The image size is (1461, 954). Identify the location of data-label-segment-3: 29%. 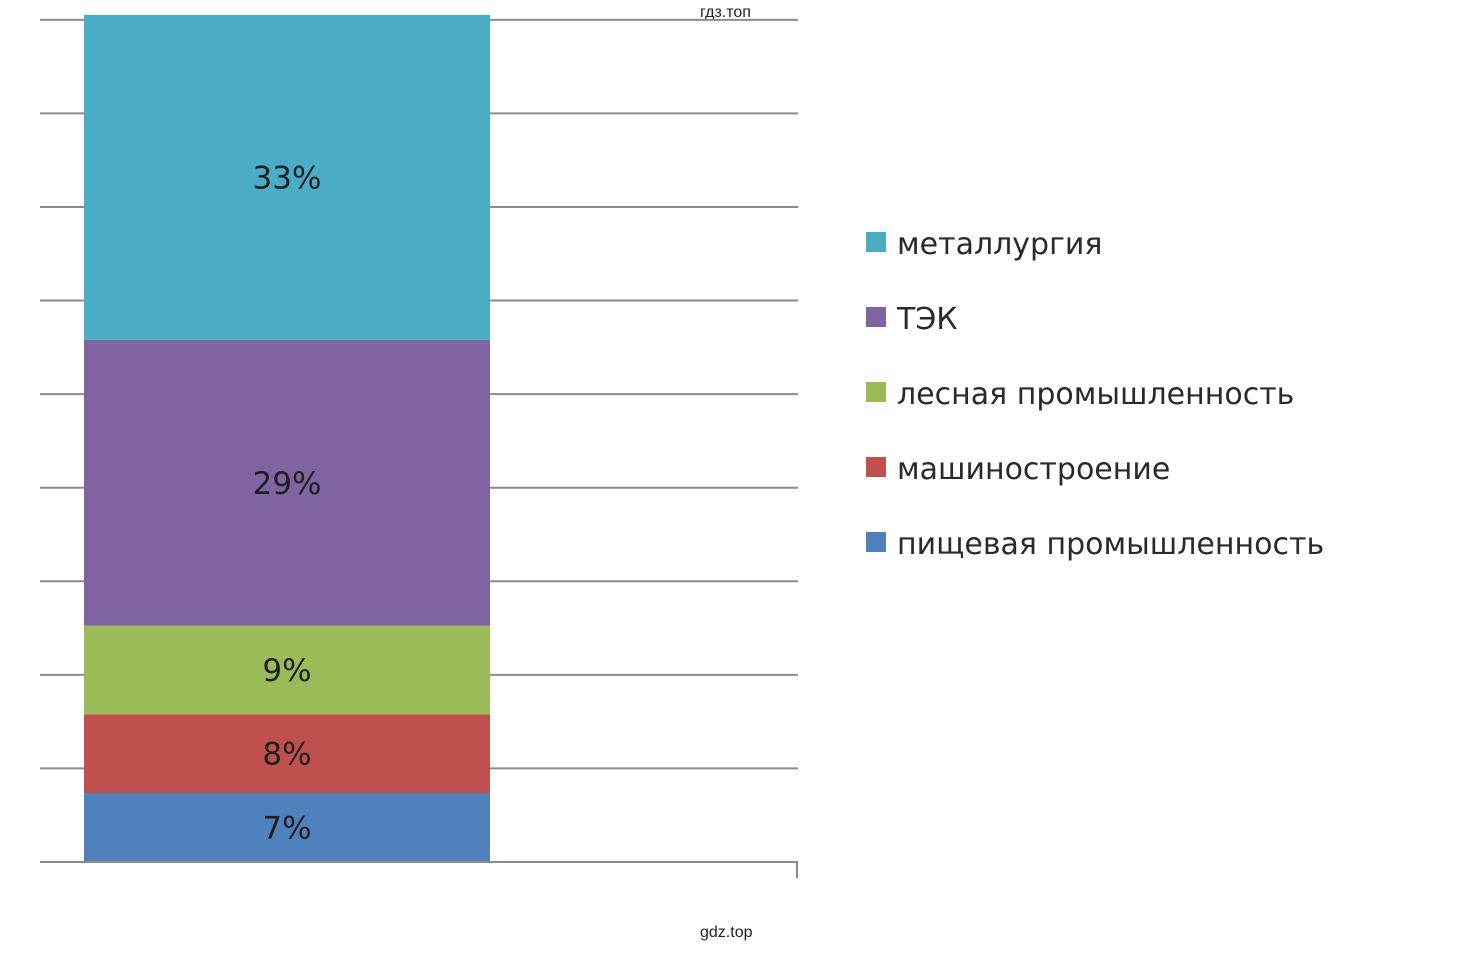
(287, 484).